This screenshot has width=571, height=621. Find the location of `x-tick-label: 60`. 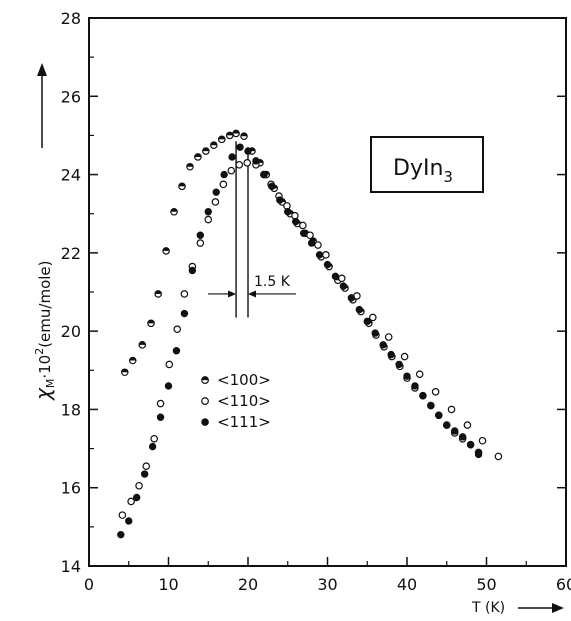

x-tick-label: 60 is located at coordinates (563, 584).